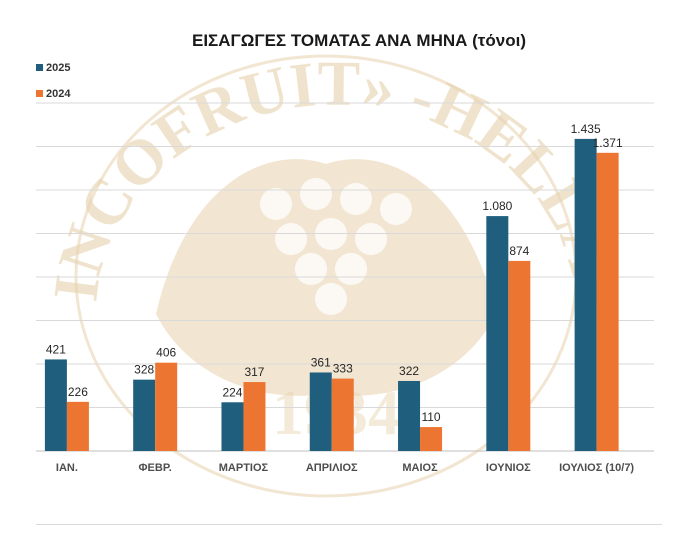 The image size is (700, 550). What do you see at coordinates (58, 94) in the screenshot?
I see `legend-label-2024: 2024` at bounding box center [58, 94].